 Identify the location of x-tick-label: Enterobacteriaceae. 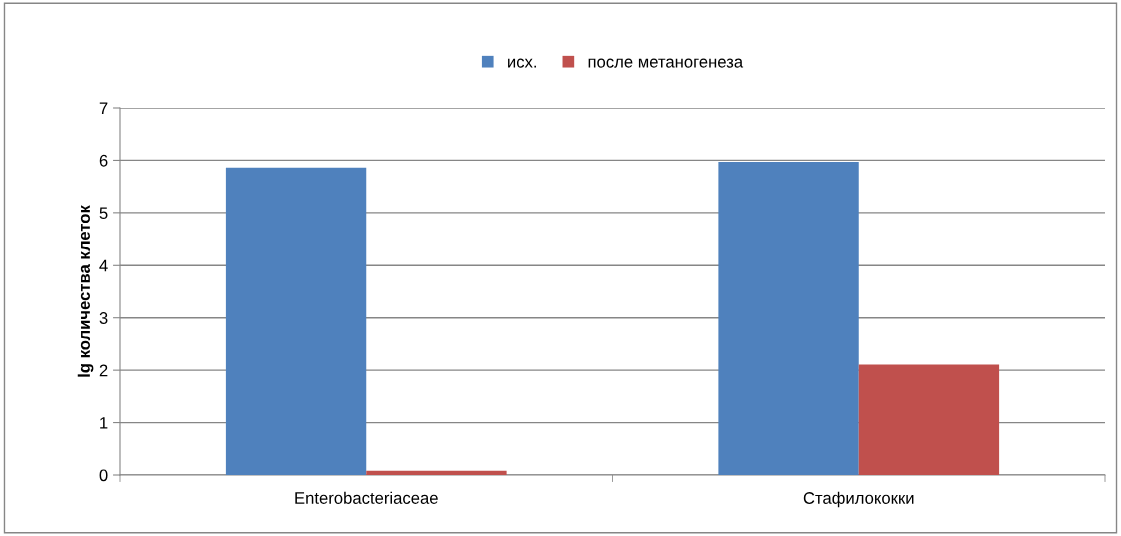
(366, 497).